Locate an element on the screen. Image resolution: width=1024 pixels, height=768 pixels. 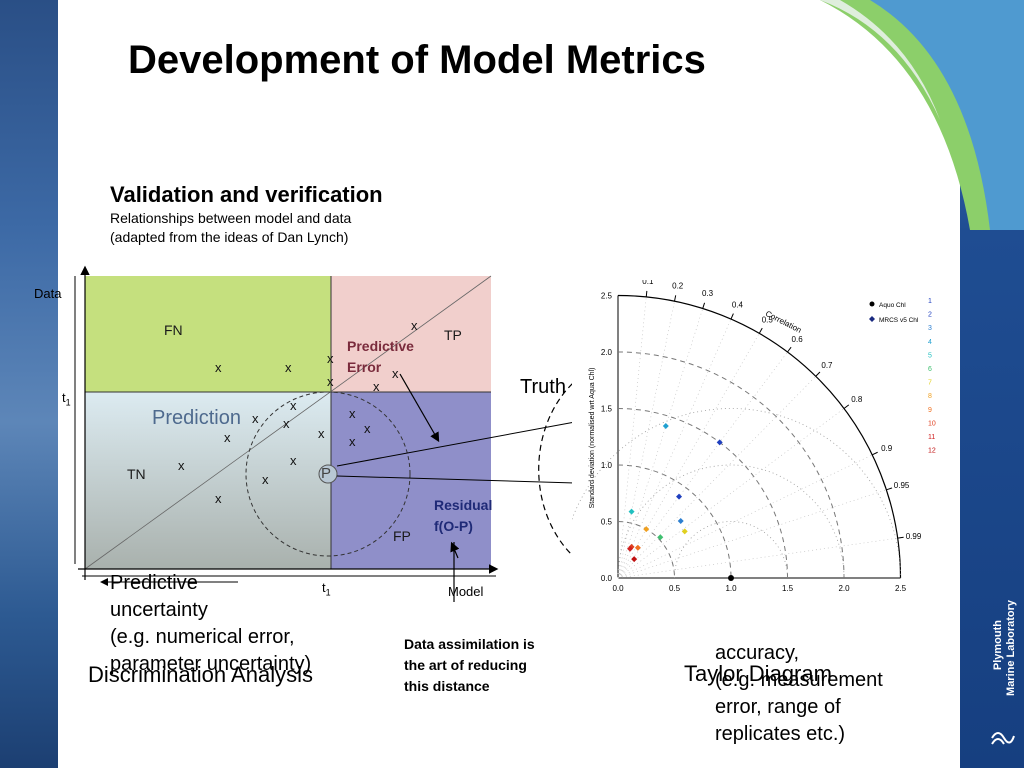
logo-wave-icon is located at coordinates (1003, 738).